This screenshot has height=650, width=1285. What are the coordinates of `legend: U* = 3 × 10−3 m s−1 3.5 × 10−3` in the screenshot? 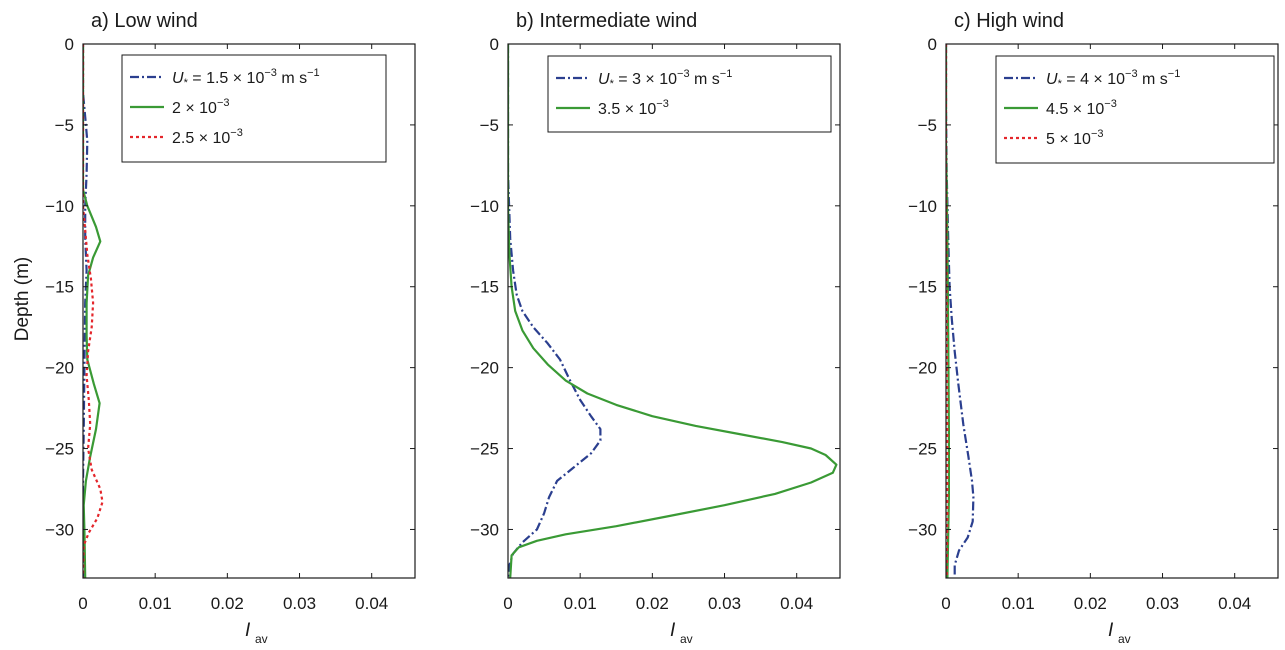 It's located at (689, 94).